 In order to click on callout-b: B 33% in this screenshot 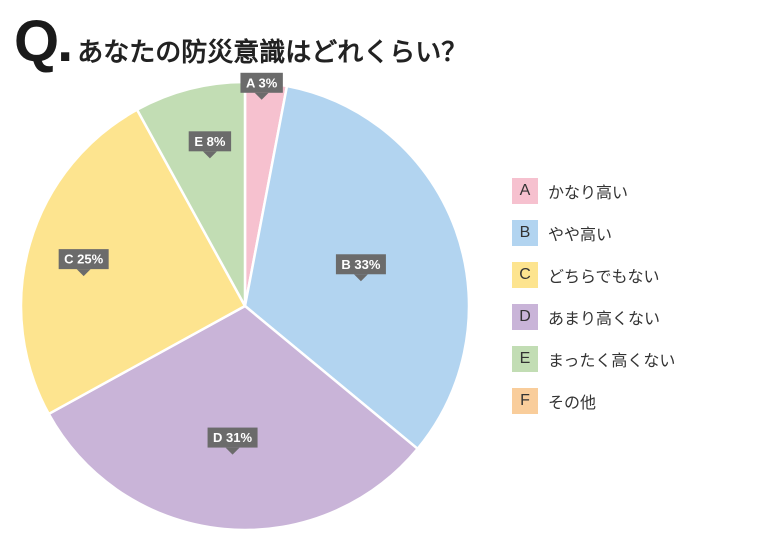, I will do `click(360, 268)`.